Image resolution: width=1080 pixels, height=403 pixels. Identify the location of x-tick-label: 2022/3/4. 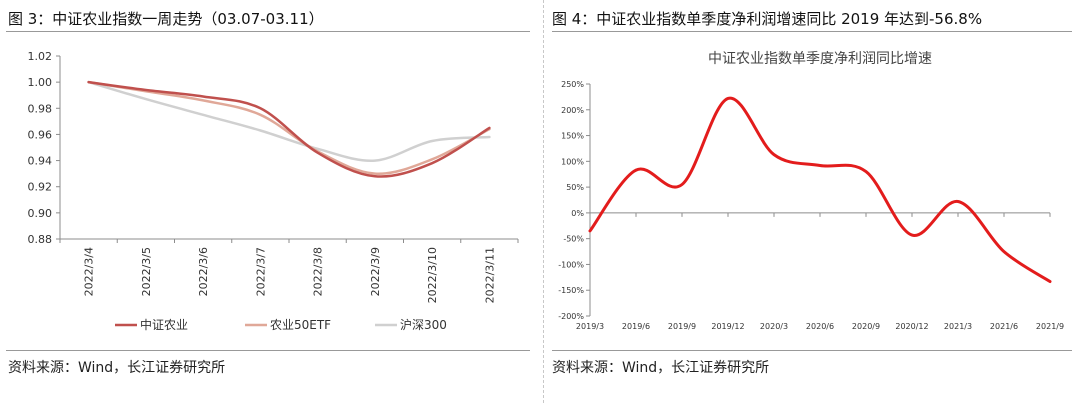
(89, 271).